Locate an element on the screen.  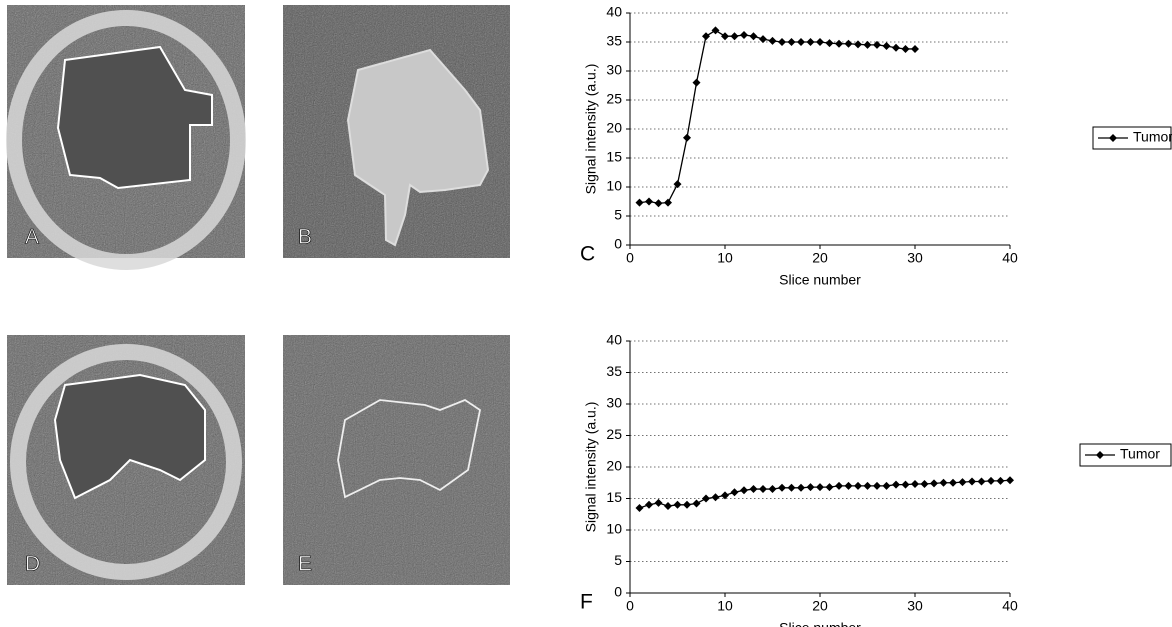
panel-label: B is located at coordinates (305, 237).